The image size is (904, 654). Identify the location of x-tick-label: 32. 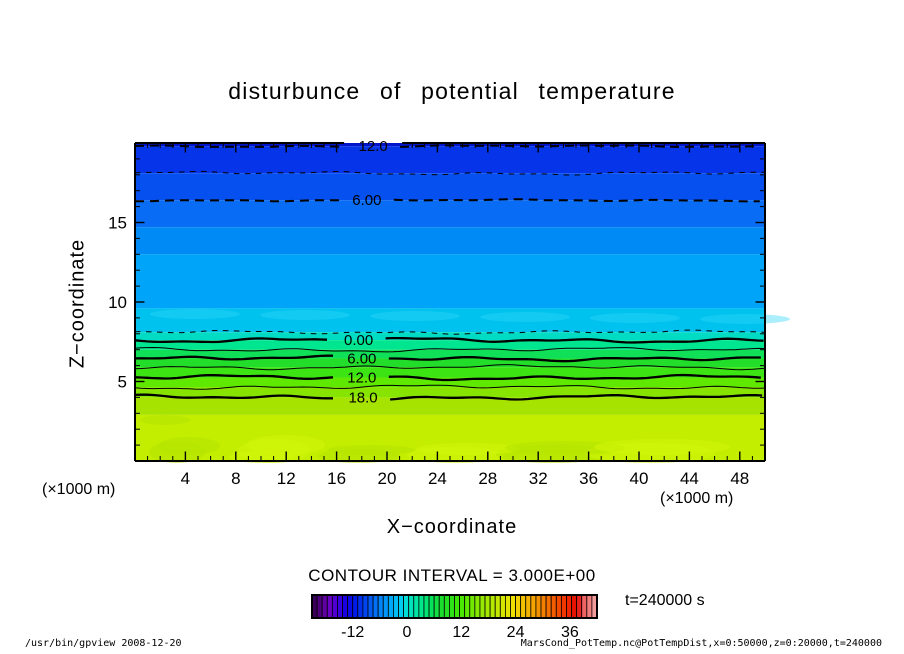
(538, 478).